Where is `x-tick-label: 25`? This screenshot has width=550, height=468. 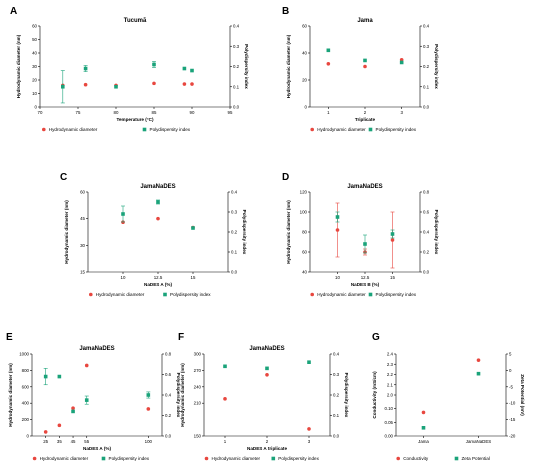 x-tick-label: 25 is located at coordinates (45, 441).